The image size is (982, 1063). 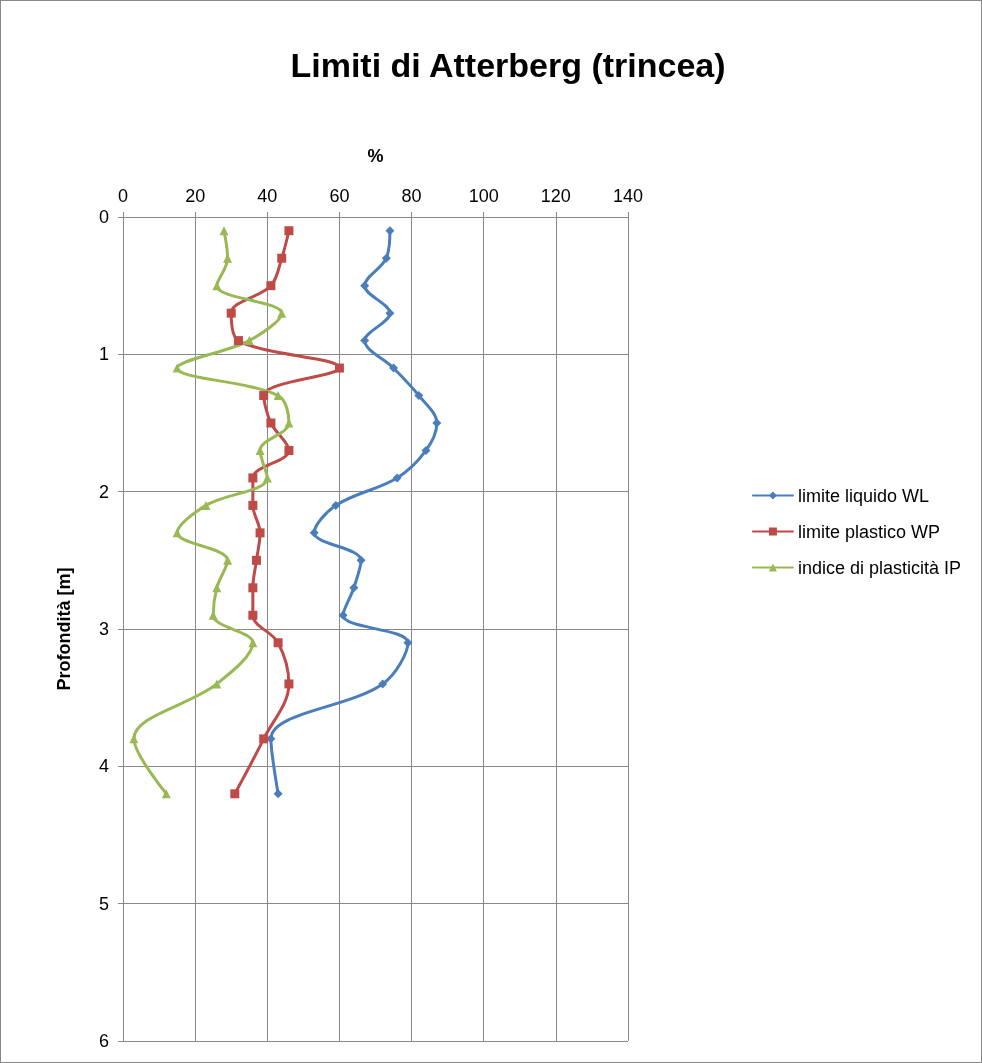 What do you see at coordinates (195, 196) in the screenshot?
I see `x-tick-label: 20` at bounding box center [195, 196].